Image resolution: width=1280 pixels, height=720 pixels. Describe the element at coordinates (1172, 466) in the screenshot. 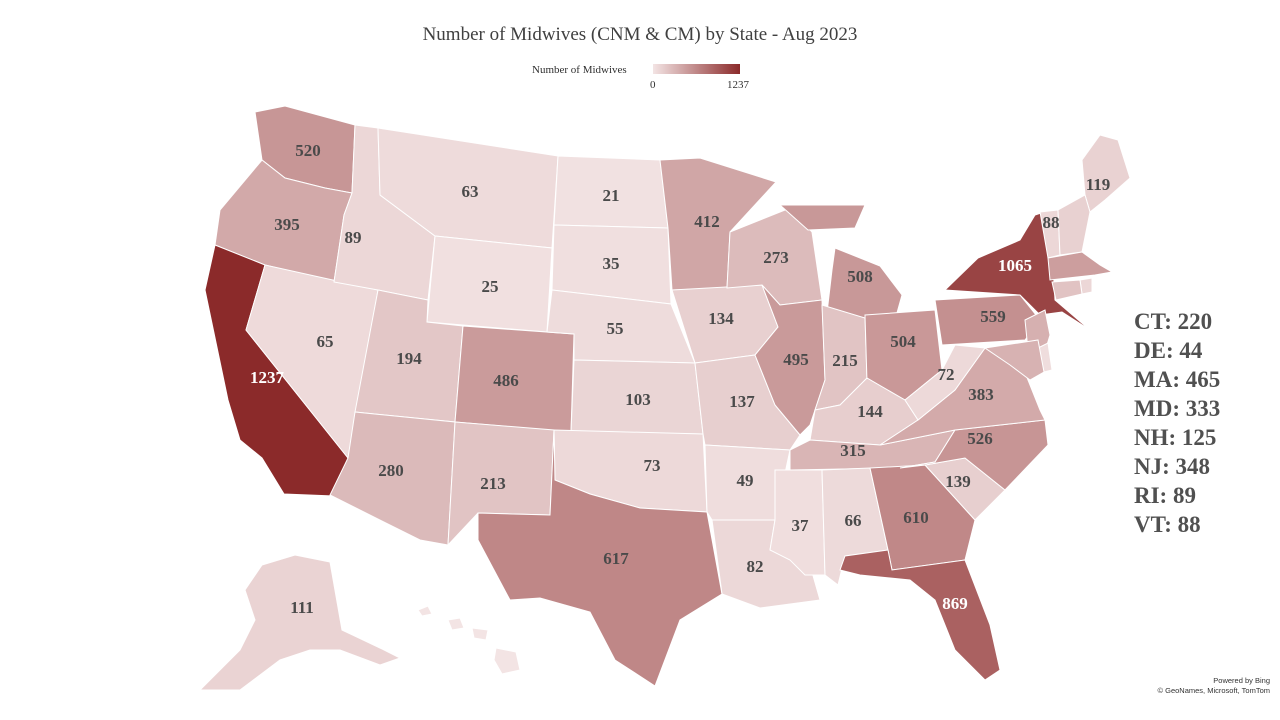

I see `small-state-entry-nj: NJ: 348` at that location.